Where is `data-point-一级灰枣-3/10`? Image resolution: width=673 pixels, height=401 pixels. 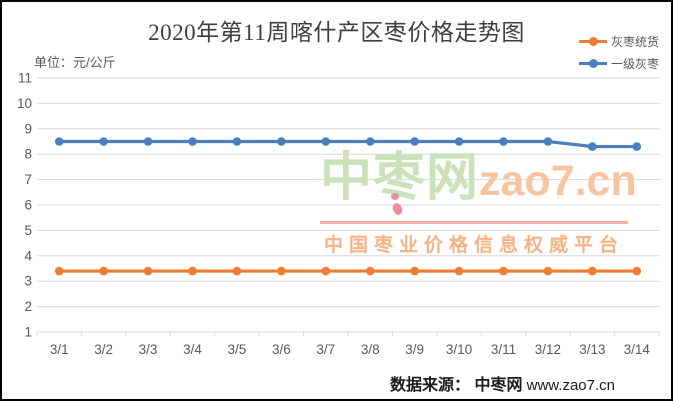
data-point-一级灰枣-3/10 is located at coordinates (459, 141).